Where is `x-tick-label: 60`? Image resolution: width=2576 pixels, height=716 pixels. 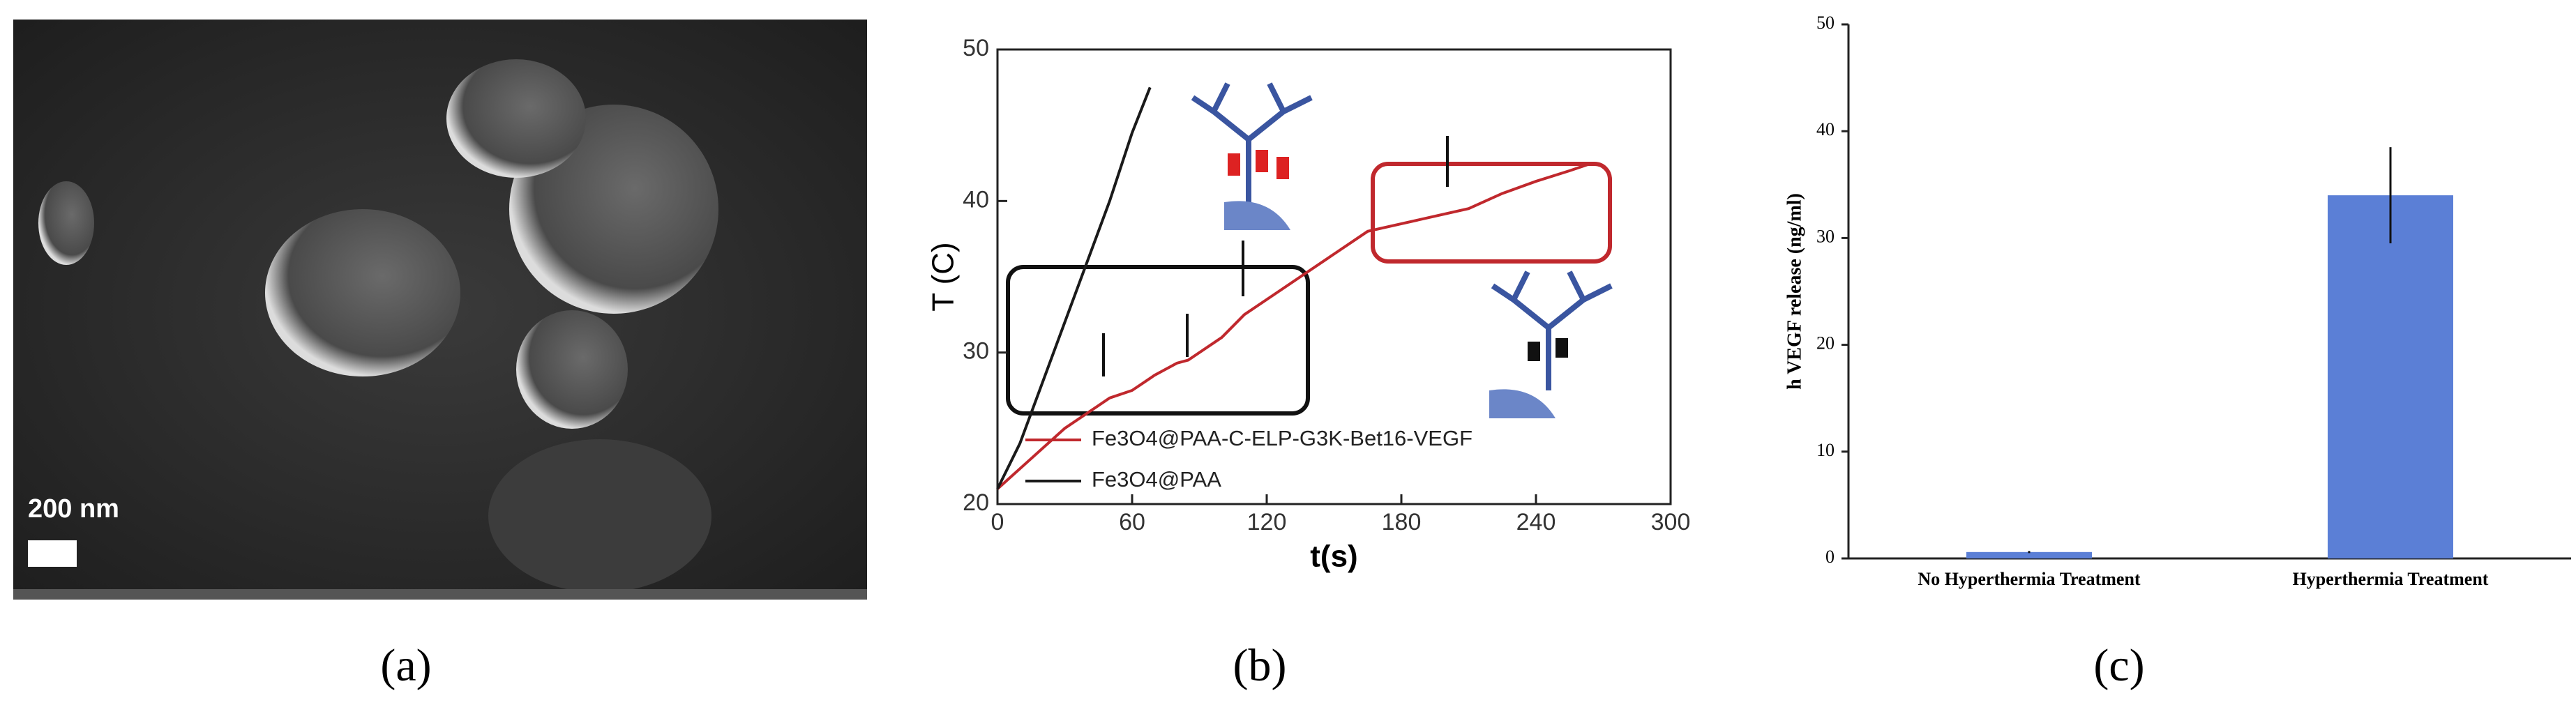
x-tick-label: 60 is located at coordinates (1132, 522).